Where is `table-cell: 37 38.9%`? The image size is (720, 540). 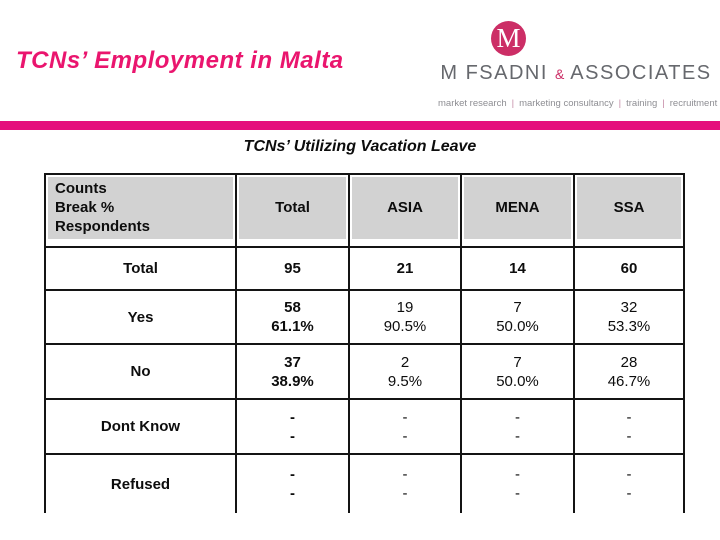 table-cell: 37 38.9% is located at coordinates (292, 371).